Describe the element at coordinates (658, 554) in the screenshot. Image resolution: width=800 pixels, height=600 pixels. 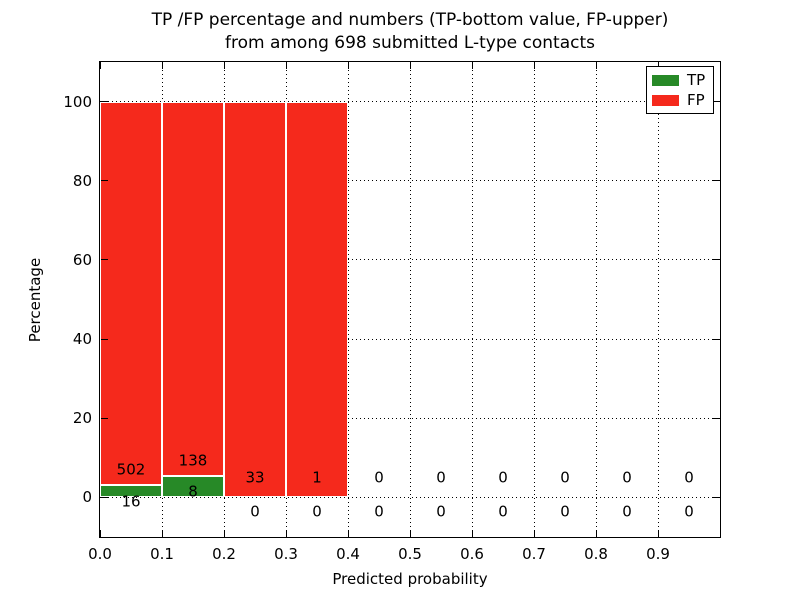
I see `x-tick-label: 0.9` at that location.